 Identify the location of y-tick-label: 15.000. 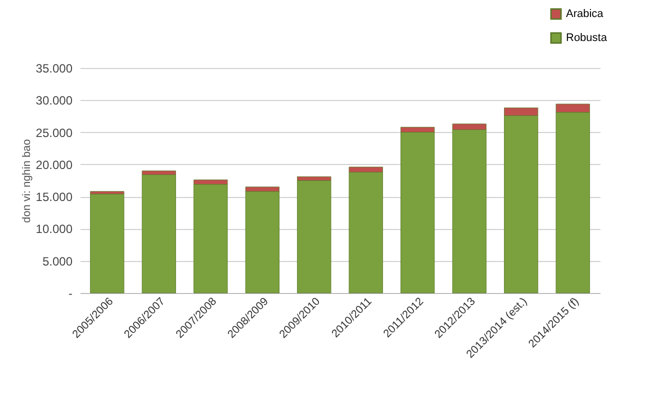
(54, 197).